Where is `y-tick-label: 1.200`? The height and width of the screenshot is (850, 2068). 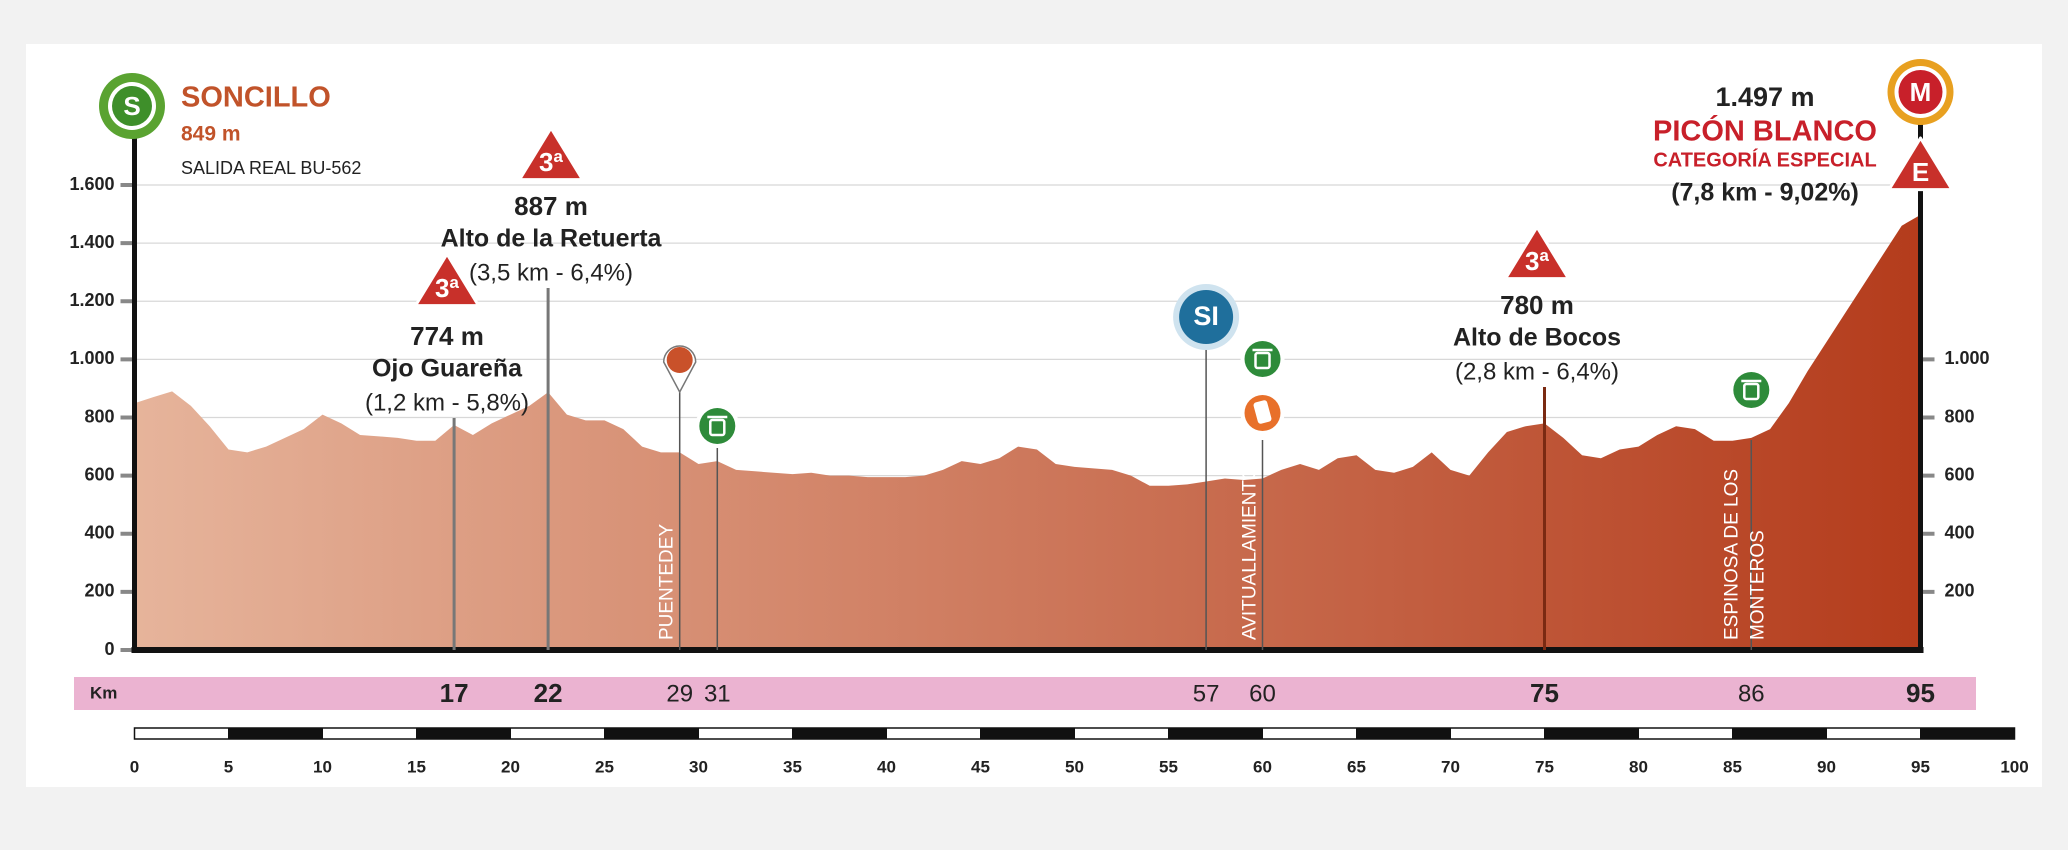
y-tick-label: 1.200 is located at coordinates (91, 300).